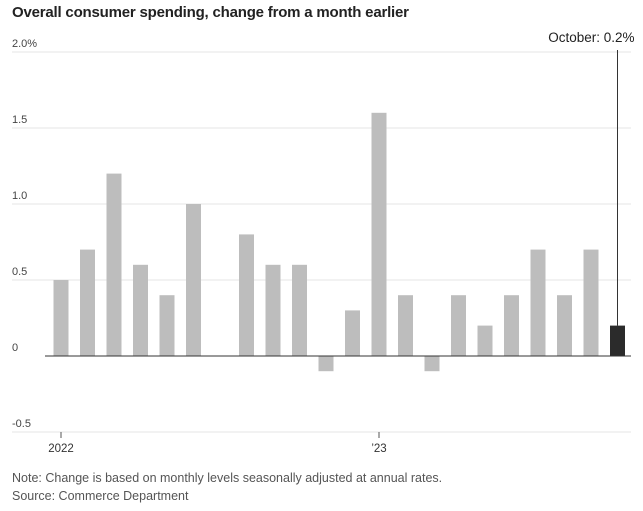 The image size is (643, 511). Describe the element at coordinates (591, 302) in the screenshot. I see `bar-sep-2023` at that location.